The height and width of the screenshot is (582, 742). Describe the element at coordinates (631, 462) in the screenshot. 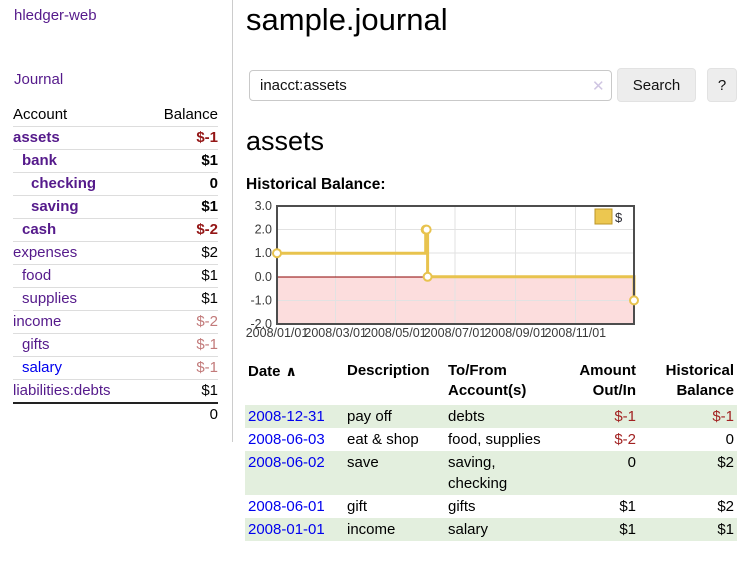

I see `register-amount: 0` at that location.